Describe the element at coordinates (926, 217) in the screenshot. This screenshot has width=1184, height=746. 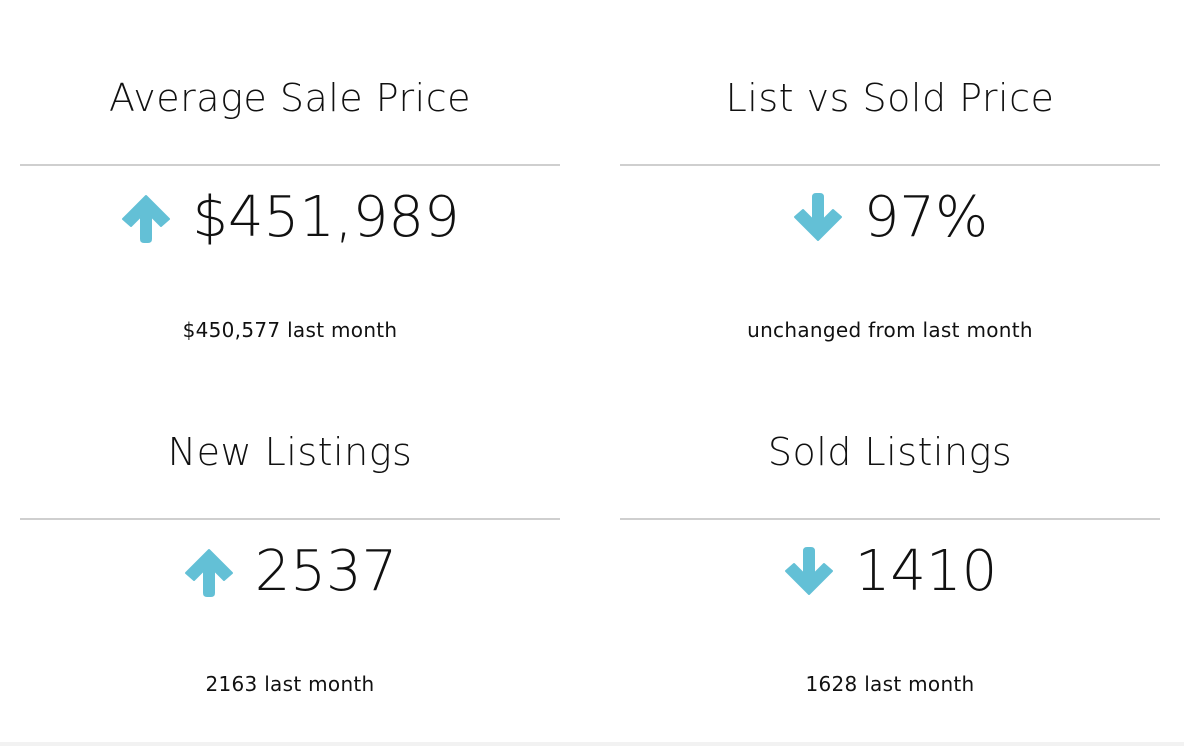
I see `stat-value: 97%` at that location.